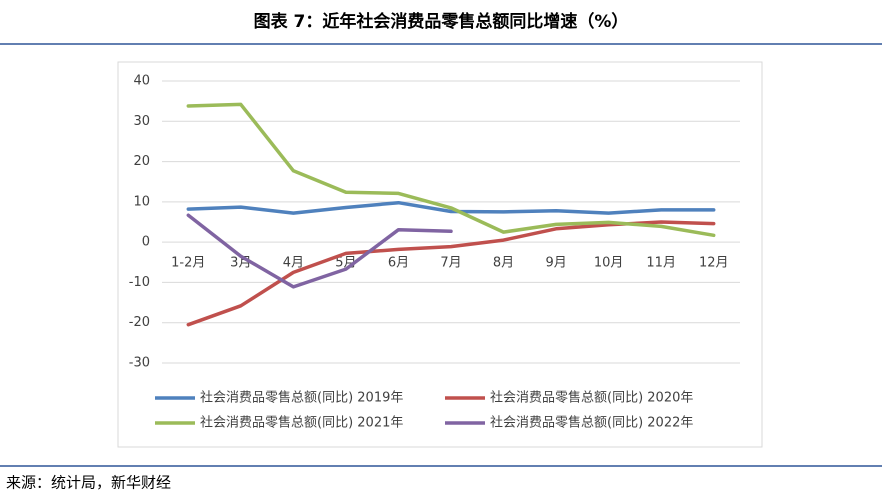 The image size is (882, 499). I want to click on x-tick-label: 1-2月, so click(188, 263).